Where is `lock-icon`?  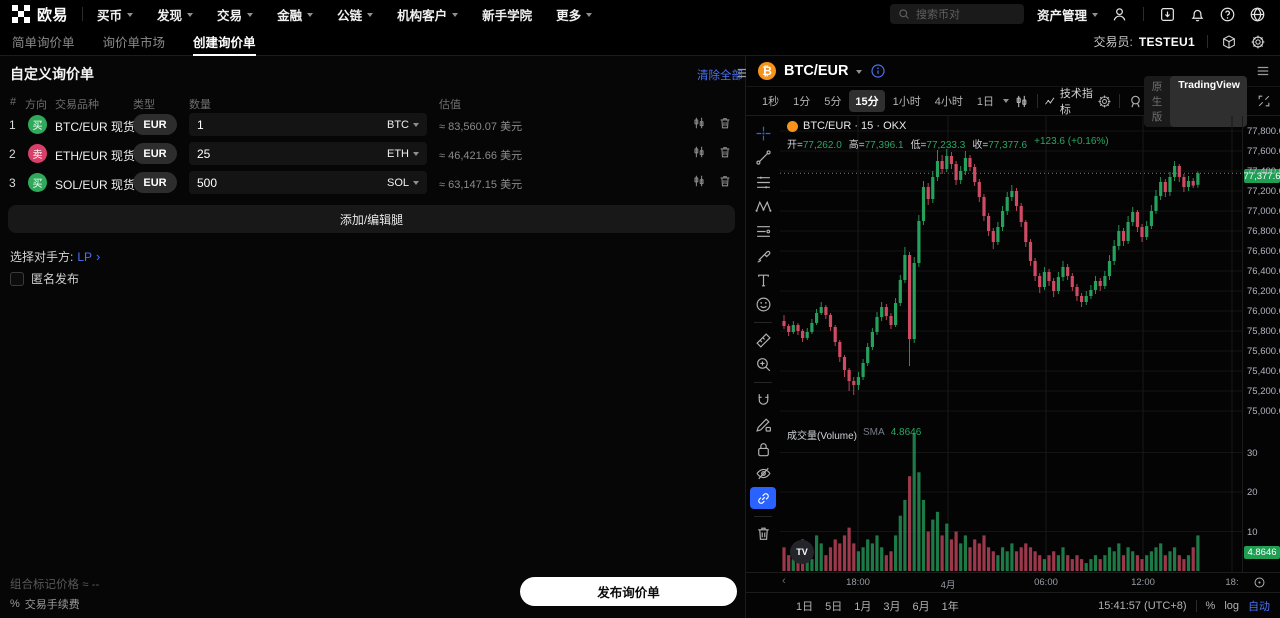 lock-icon is located at coordinates (763, 449).